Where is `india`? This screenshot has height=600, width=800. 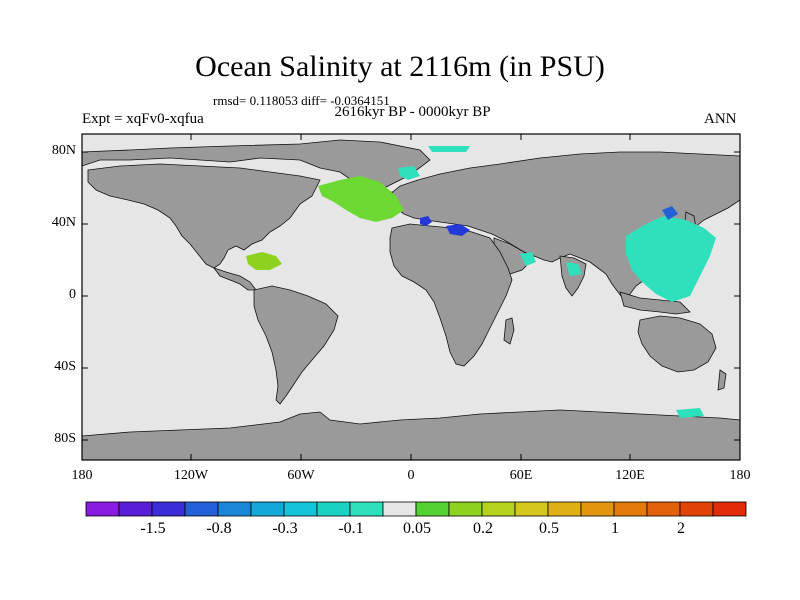 india is located at coordinates (573, 276).